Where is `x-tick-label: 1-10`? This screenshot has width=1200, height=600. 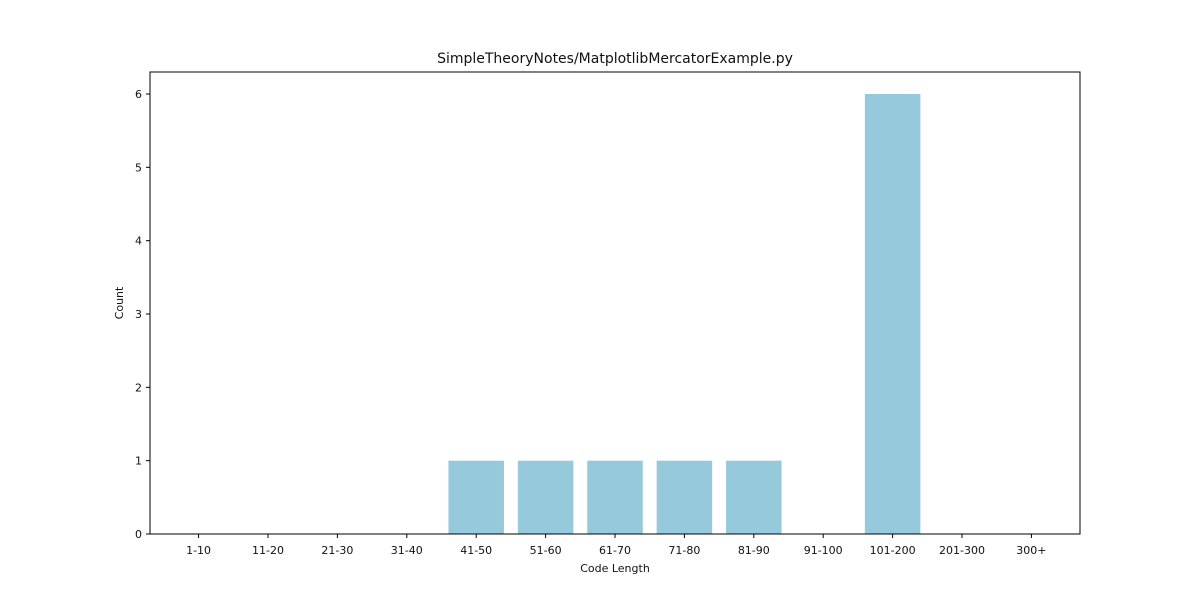
x-tick-label: 1-10 is located at coordinates (198, 550).